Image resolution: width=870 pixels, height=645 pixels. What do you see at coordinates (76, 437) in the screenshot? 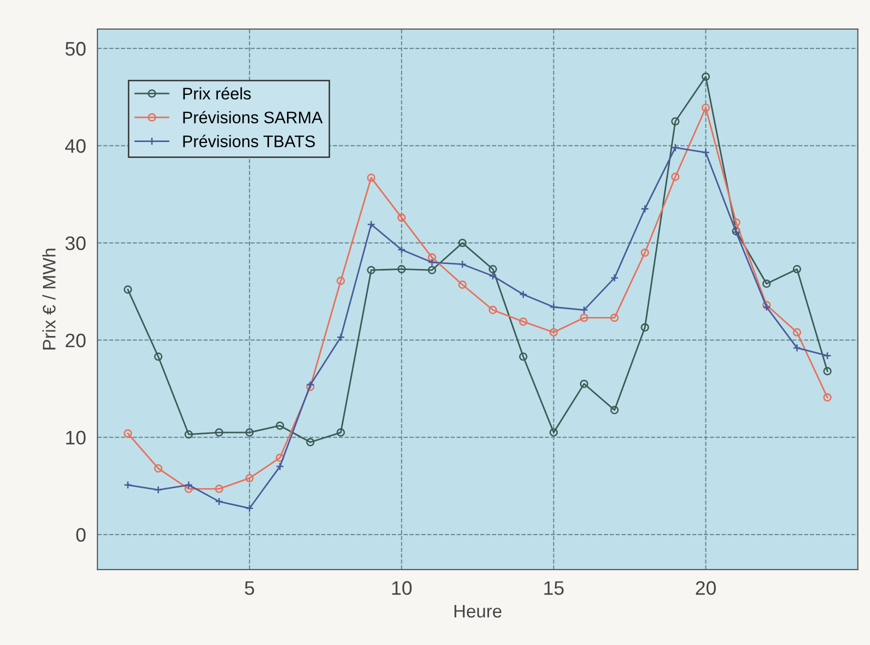
I see `y-tick-label: 10` at bounding box center [76, 437].